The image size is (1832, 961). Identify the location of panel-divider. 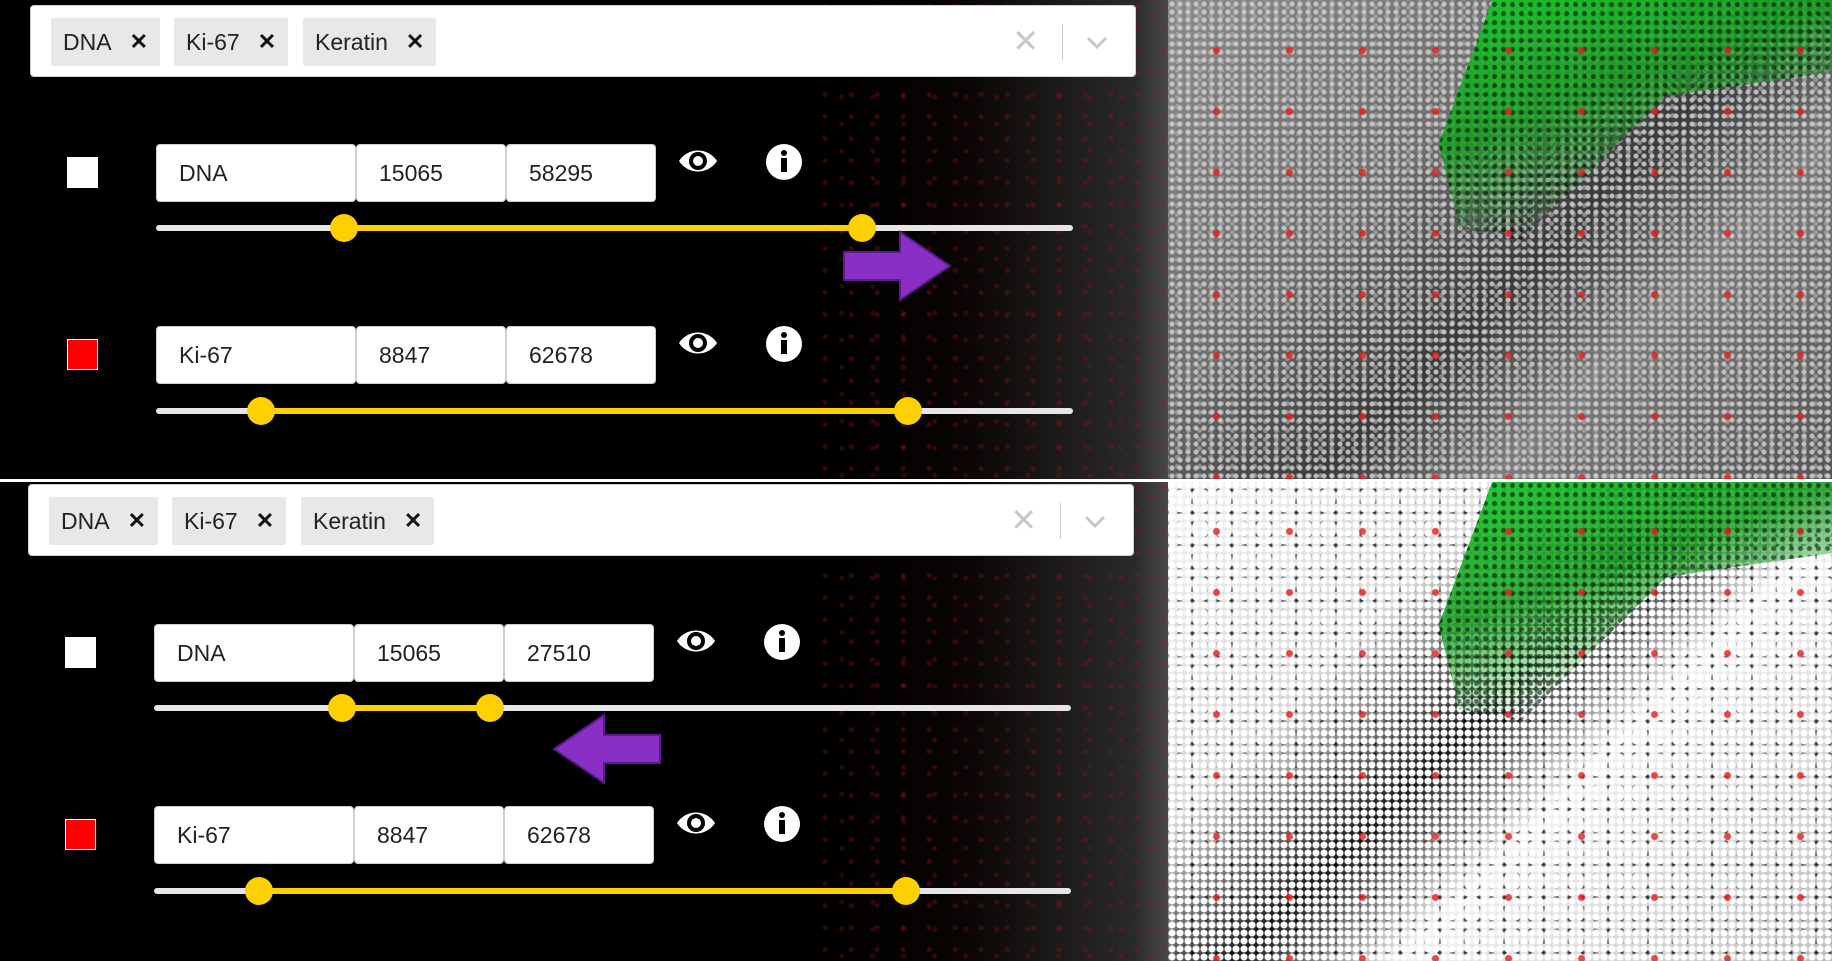
(916, 480).